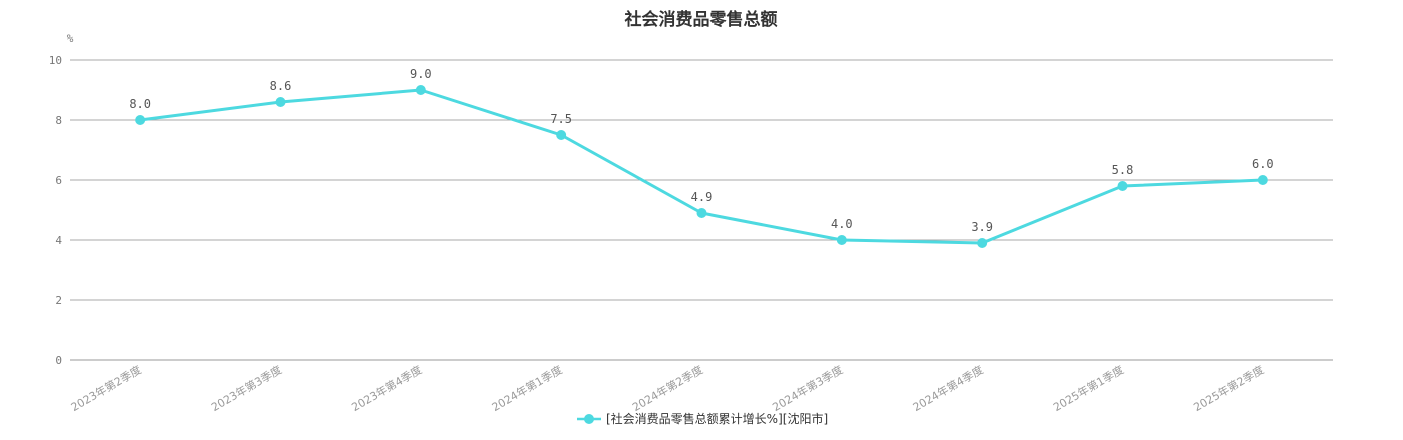 The image size is (1403, 440). I want to click on legend-label: [社会消费品零售总额累计增长%][沈阳市], so click(717, 418).